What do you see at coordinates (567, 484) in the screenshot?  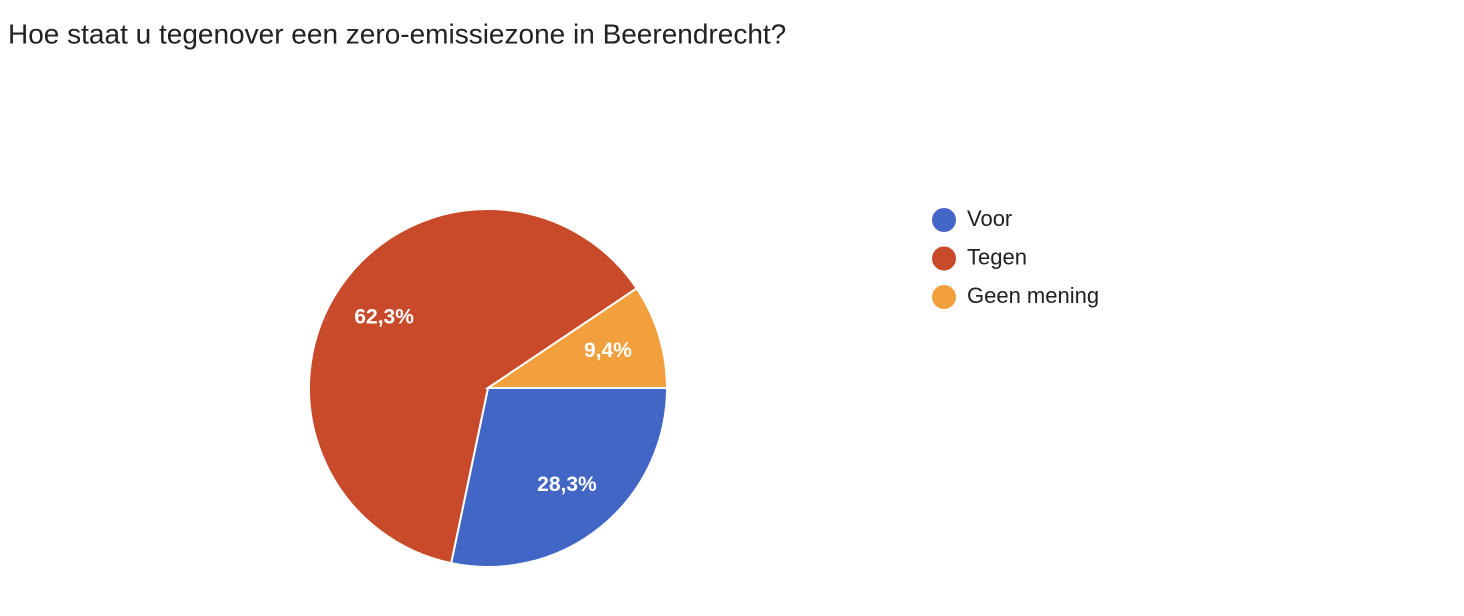 I see `value-label: 28,3%` at bounding box center [567, 484].